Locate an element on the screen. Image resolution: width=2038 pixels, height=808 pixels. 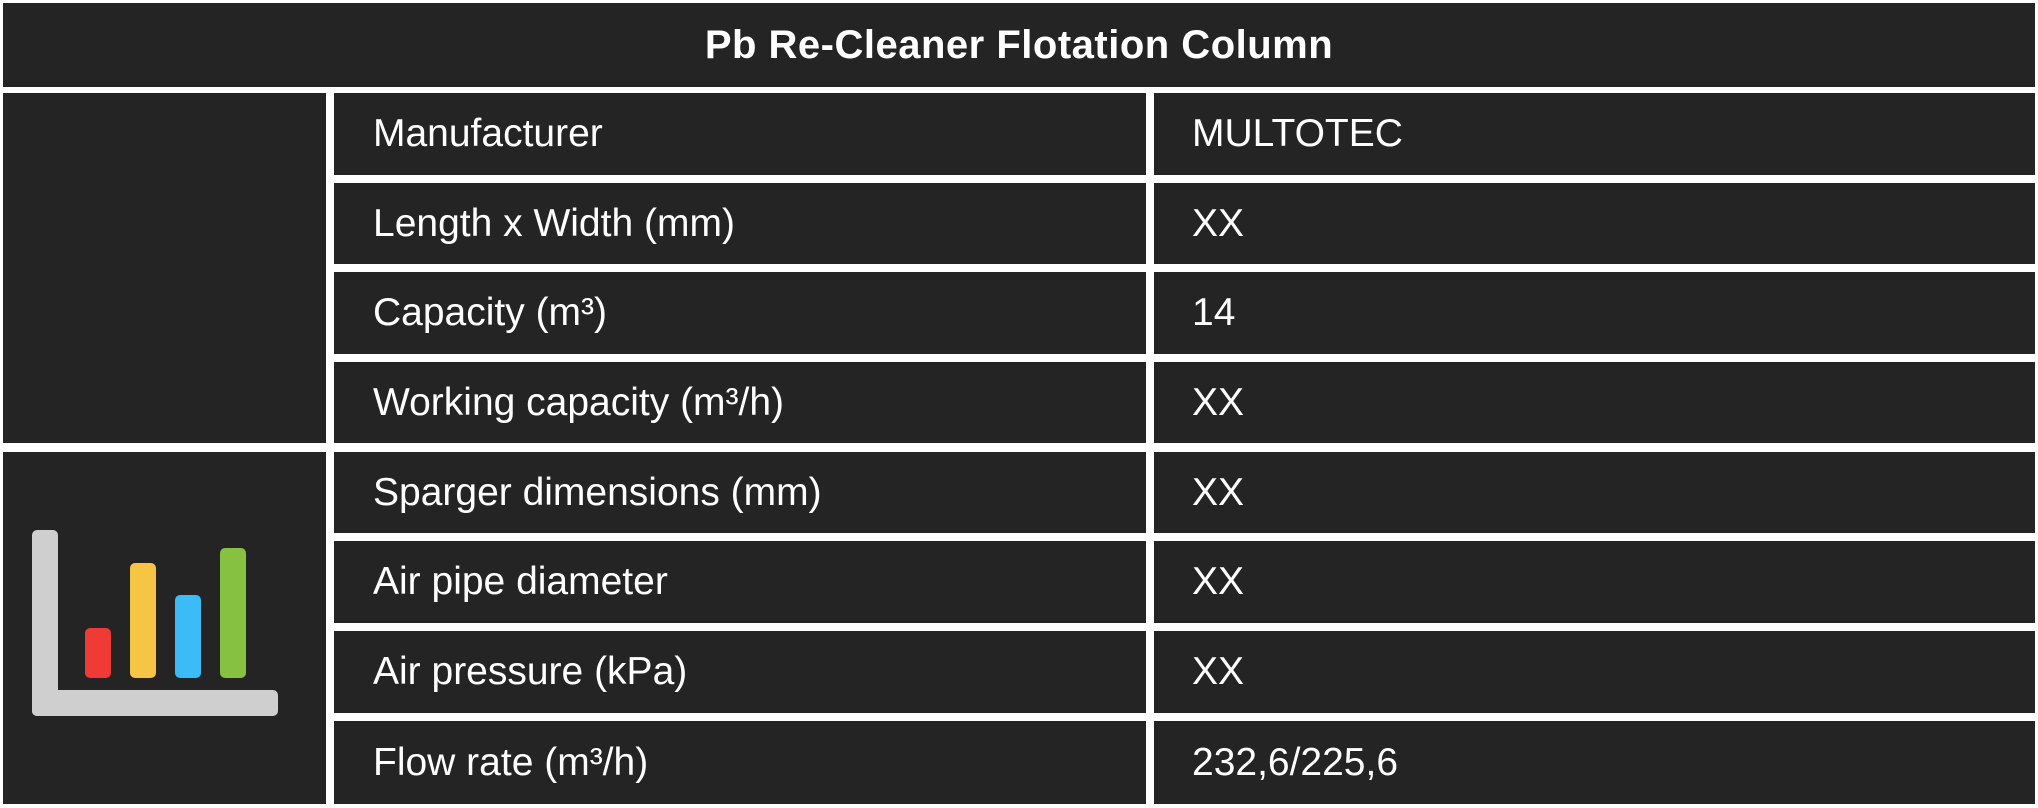
icon-axis-vertical is located at coordinates (45, 623).